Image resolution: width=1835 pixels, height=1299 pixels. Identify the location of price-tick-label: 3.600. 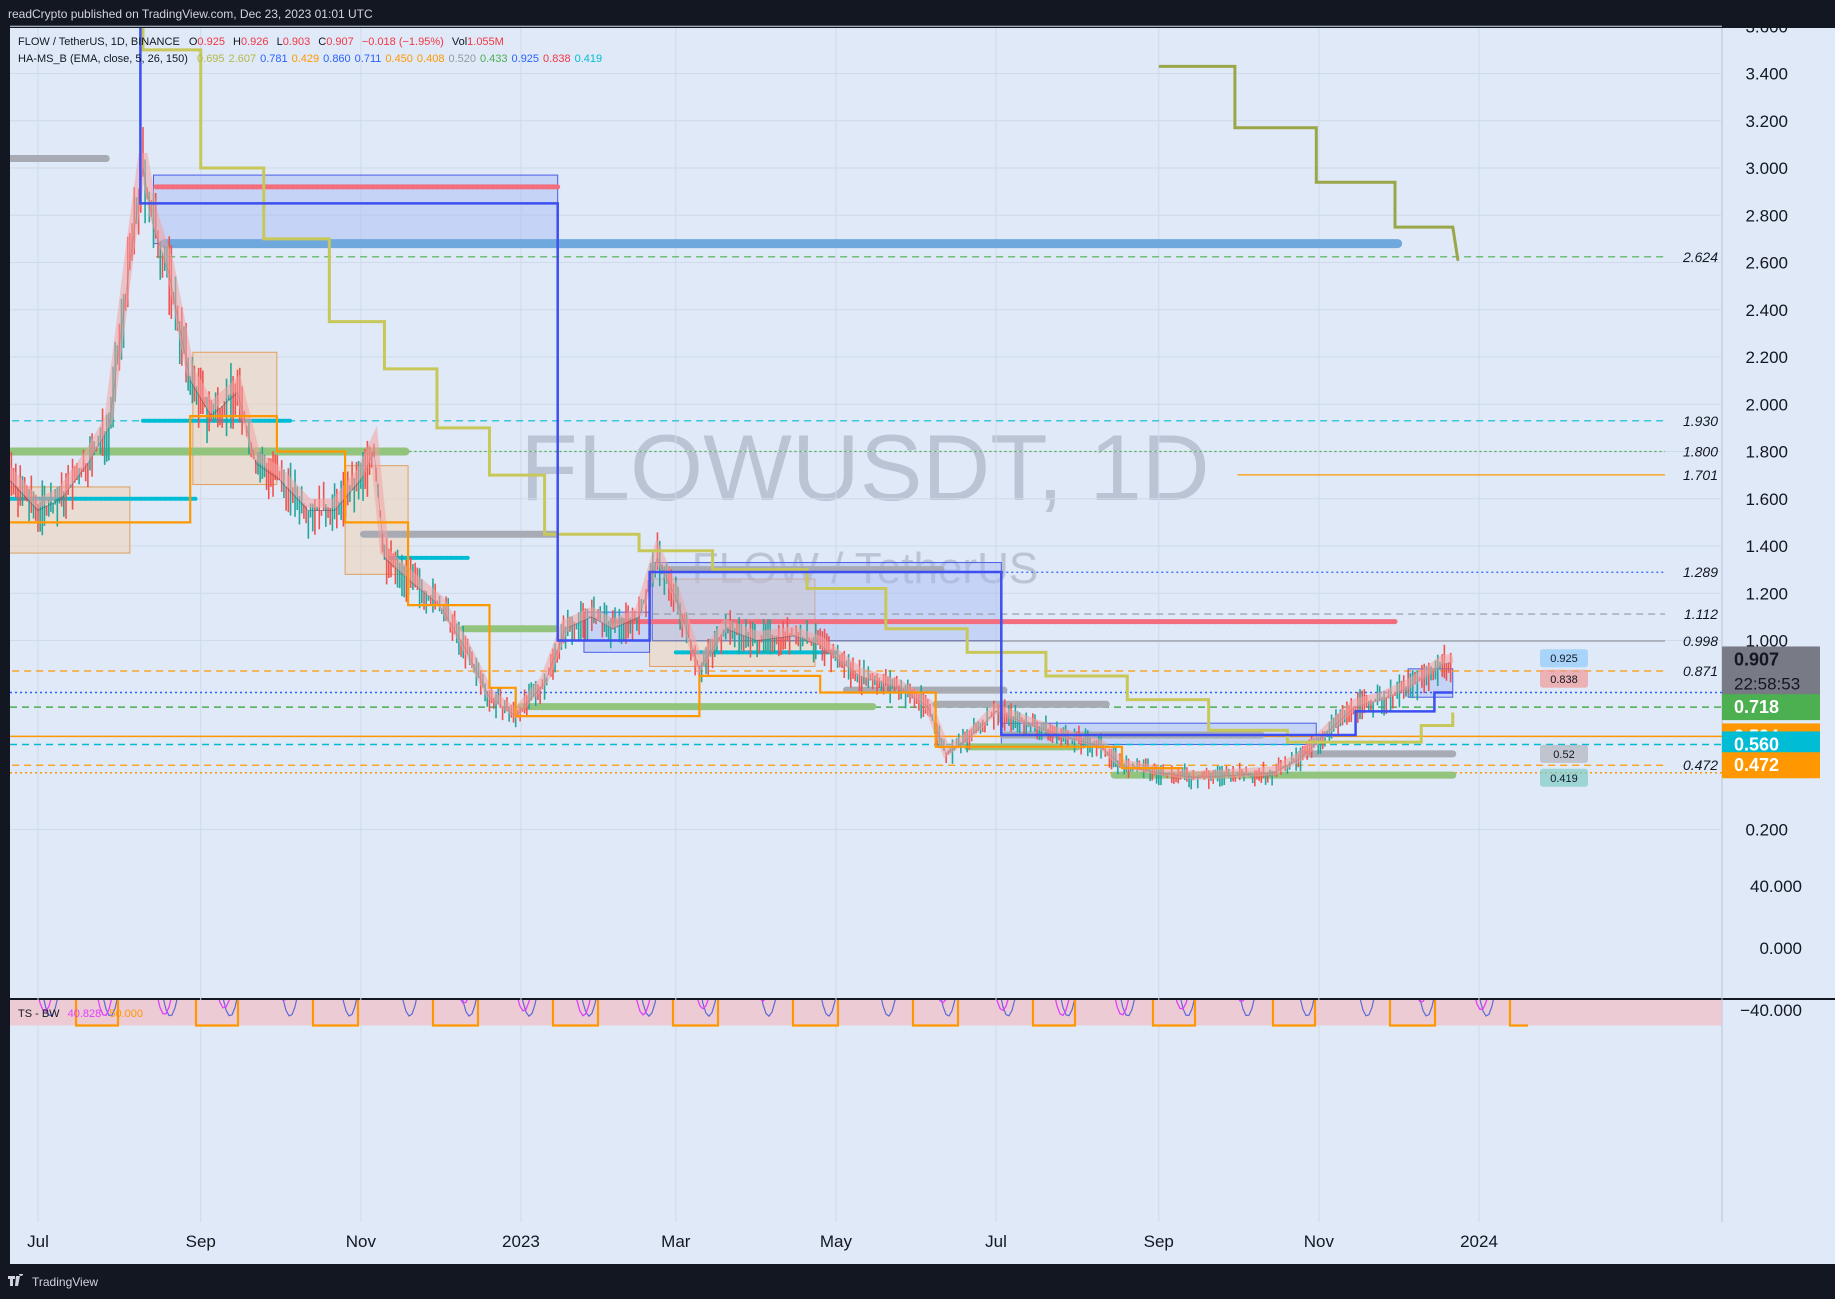
(1766, 26).